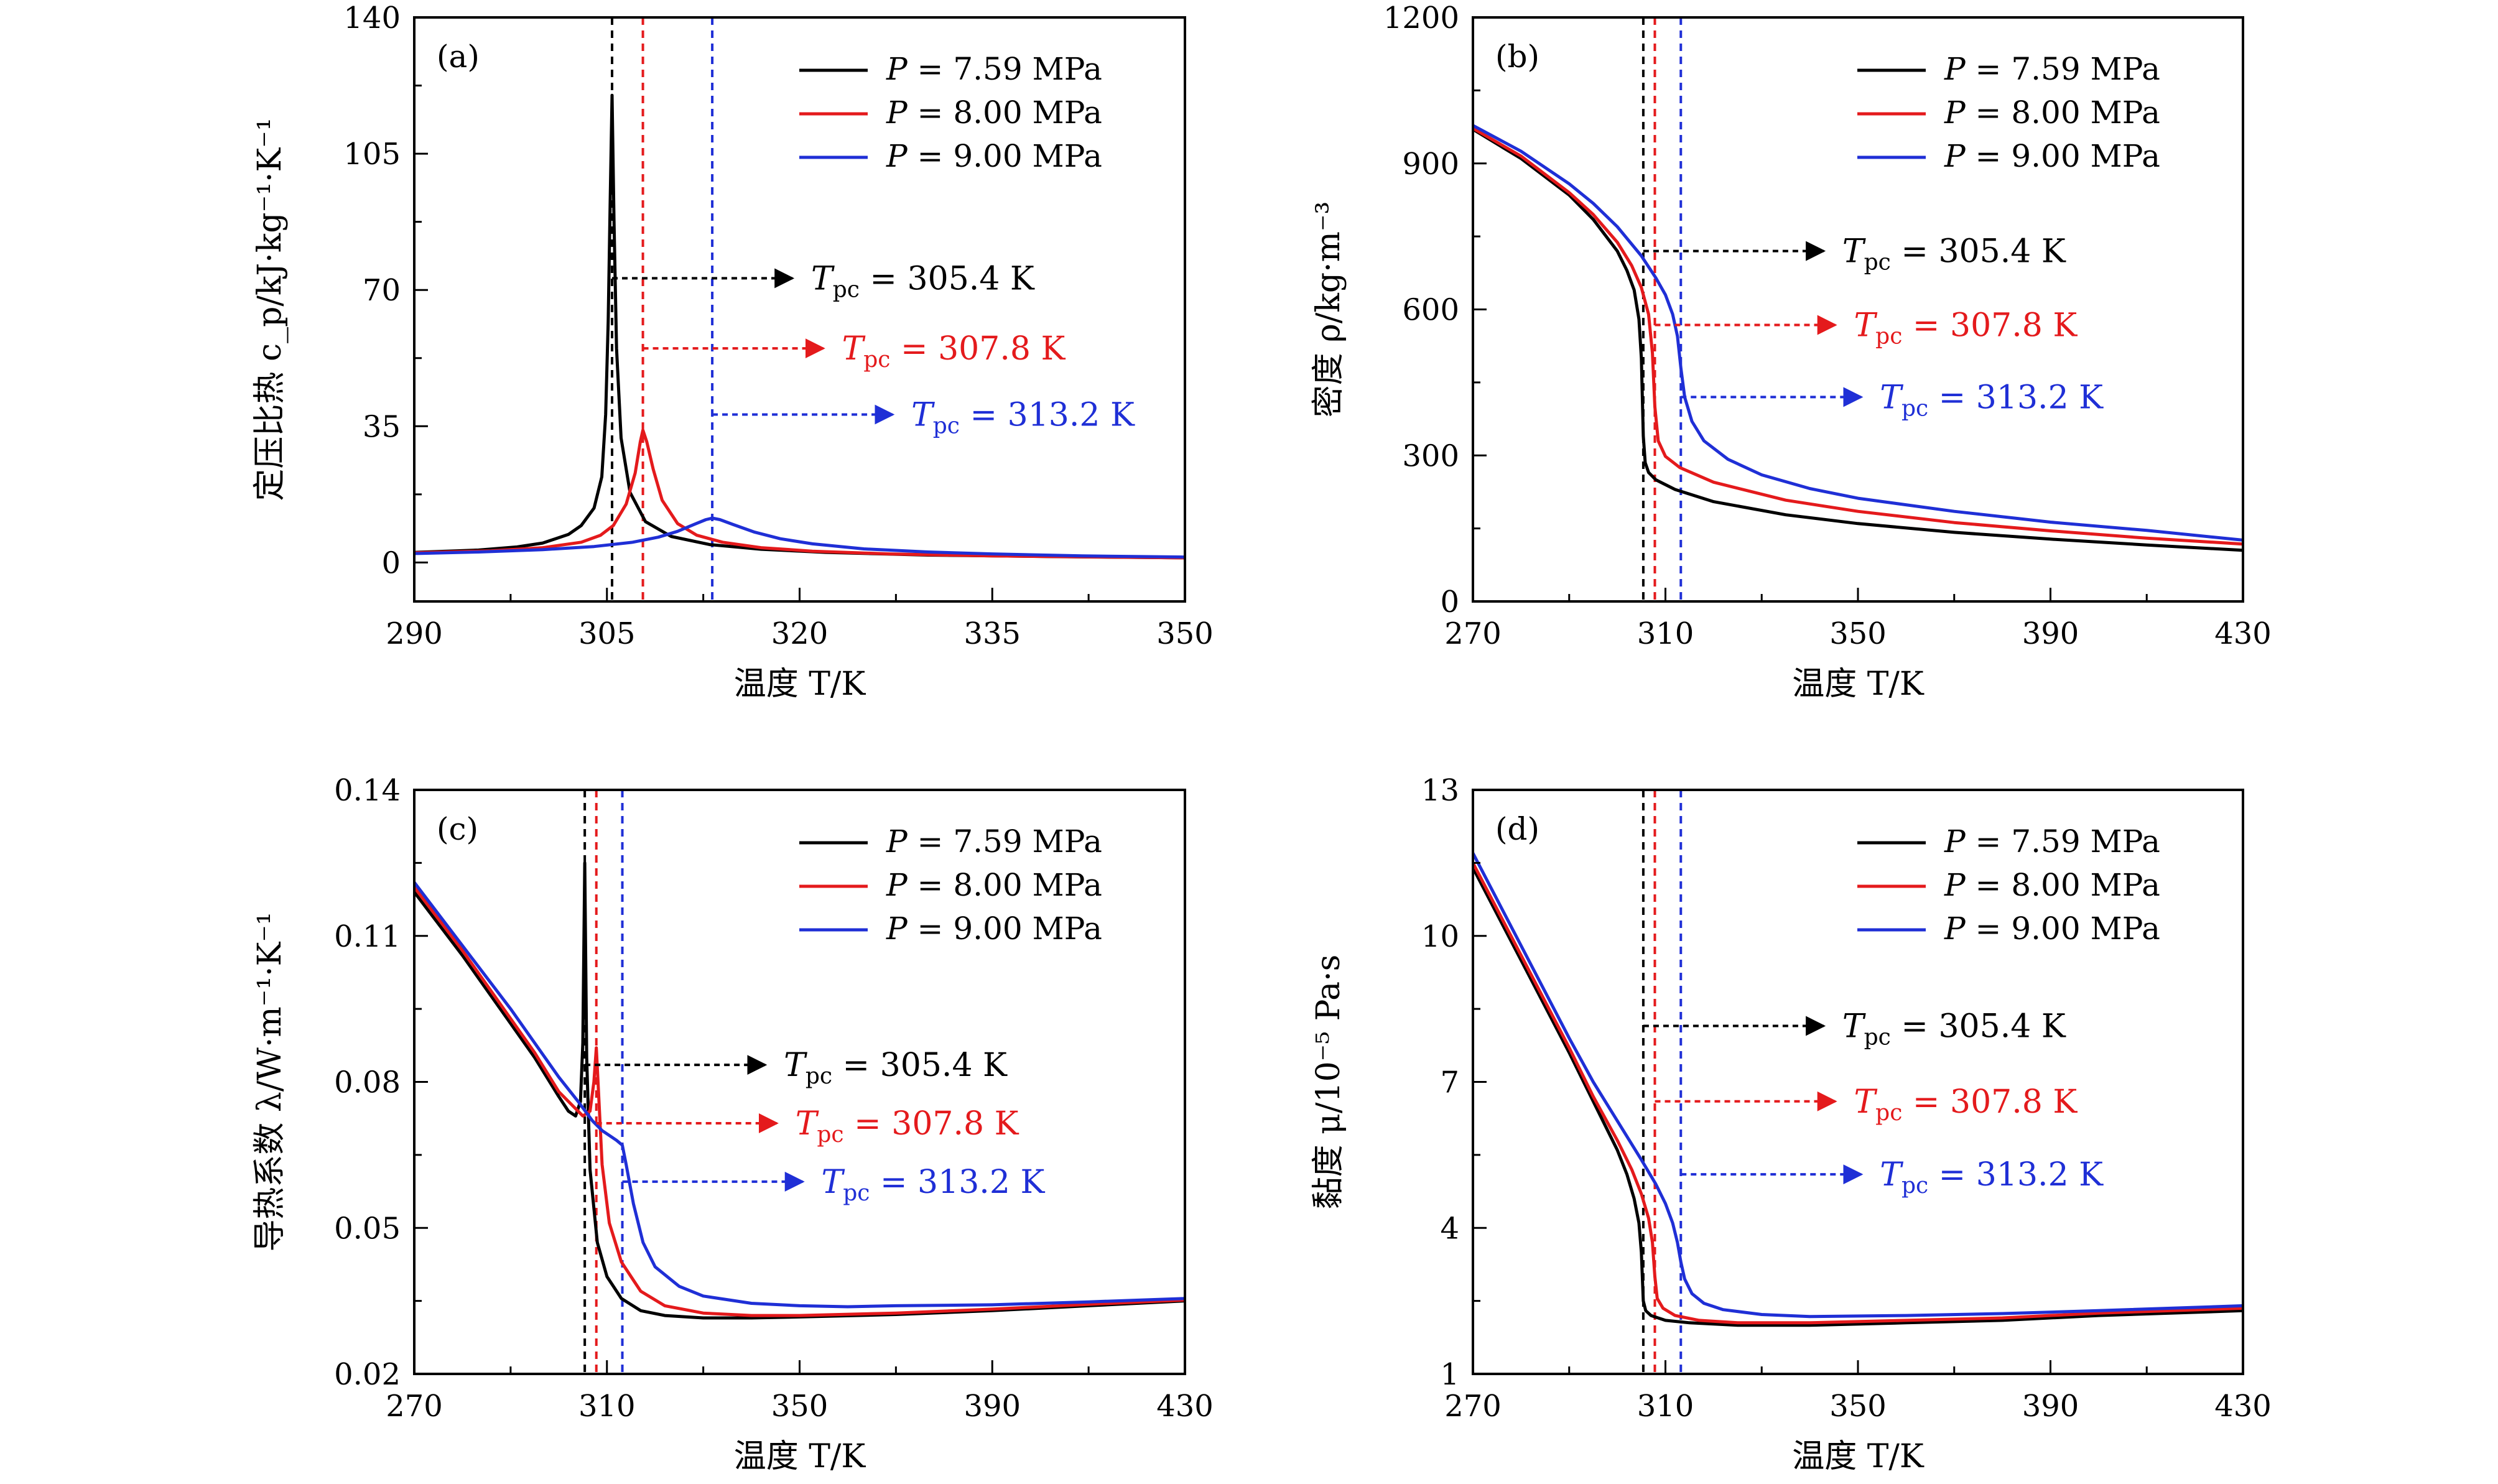 This screenshot has height=1484, width=2498. Describe the element at coordinates (800, 633) in the screenshot. I see `x-tick-label: 320` at that location.